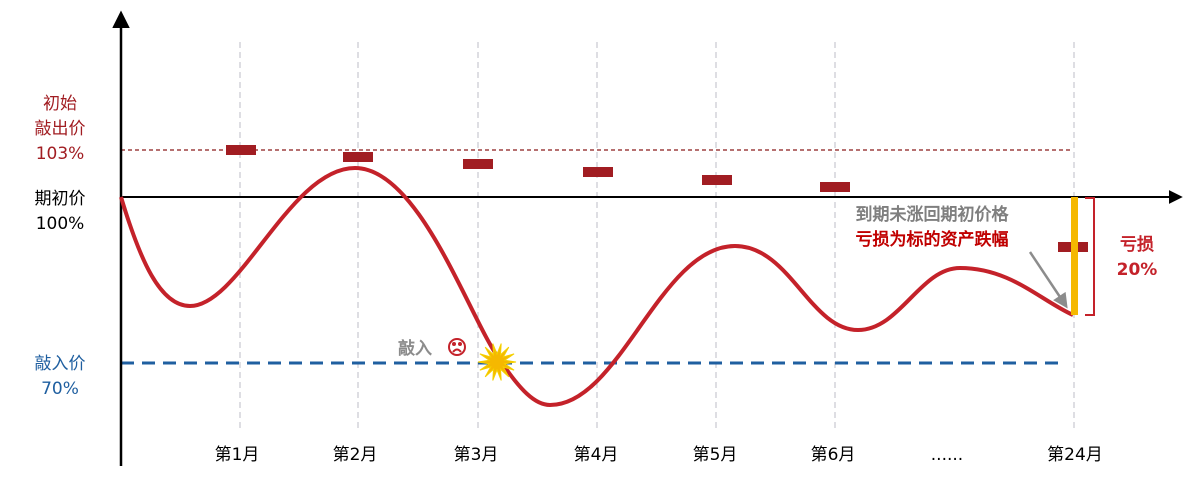  Describe the element at coordinates (833, 455) in the screenshot. I see `x-label: 第6月` at that location.